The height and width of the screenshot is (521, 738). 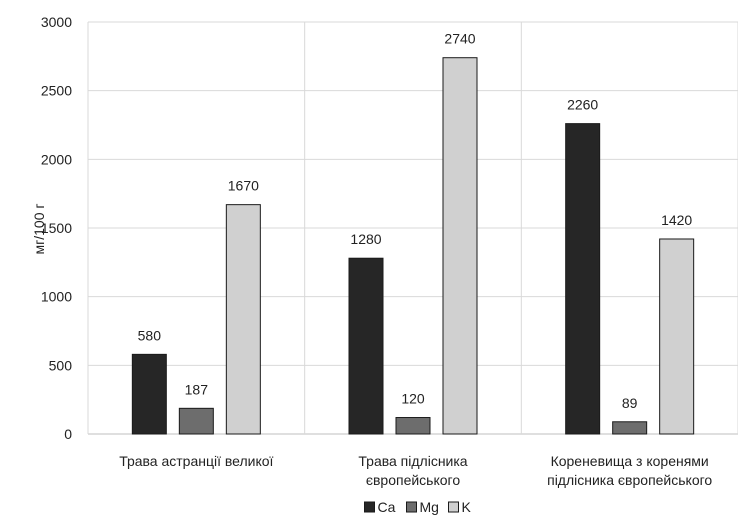 I want to click on legend-label: K, so click(x=467, y=507).